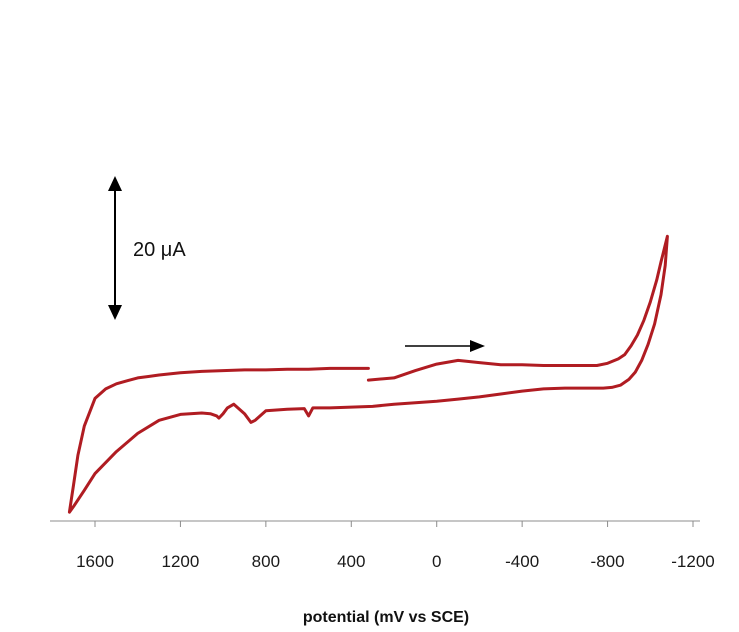  I want to click on x-tick-label: 800, so click(266, 561).